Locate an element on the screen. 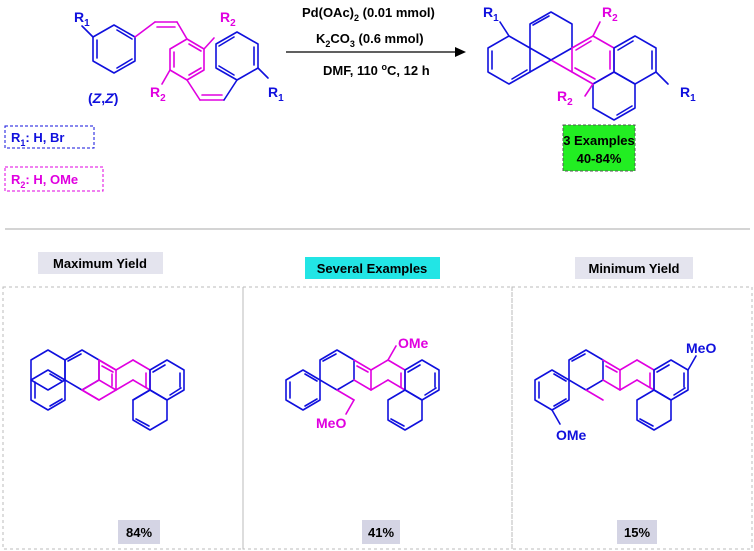  svg-text: Several Examples is located at coordinates (372, 268).